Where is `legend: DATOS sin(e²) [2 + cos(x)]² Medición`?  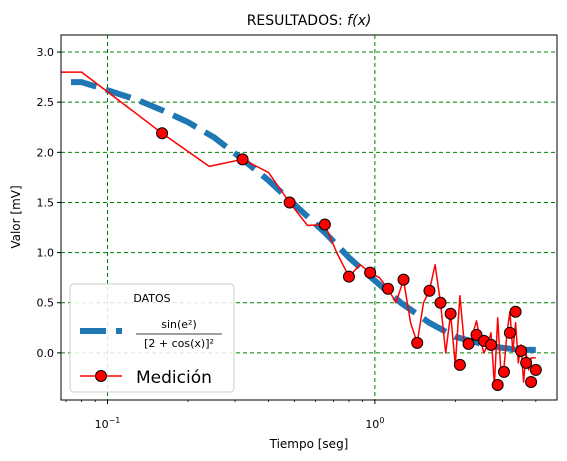
legend: DATOS sin(e²) [2 + cos(x)]² Medición is located at coordinates (152, 338).